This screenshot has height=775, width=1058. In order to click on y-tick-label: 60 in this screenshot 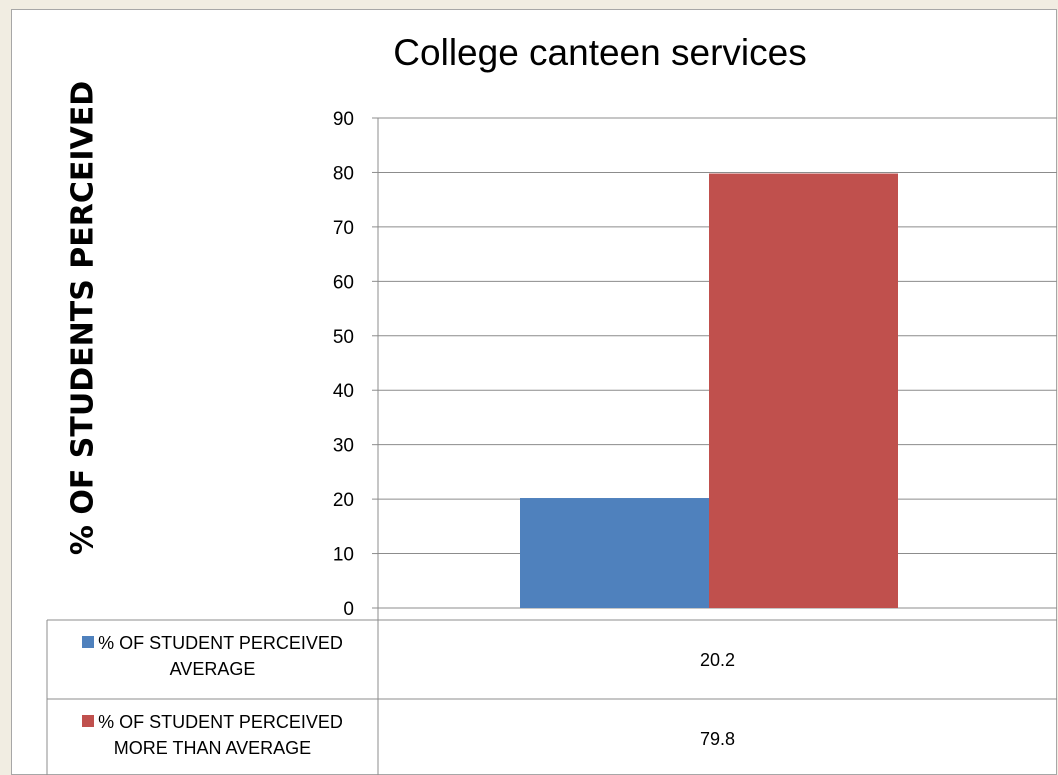, I will do `click(343, 282)`.